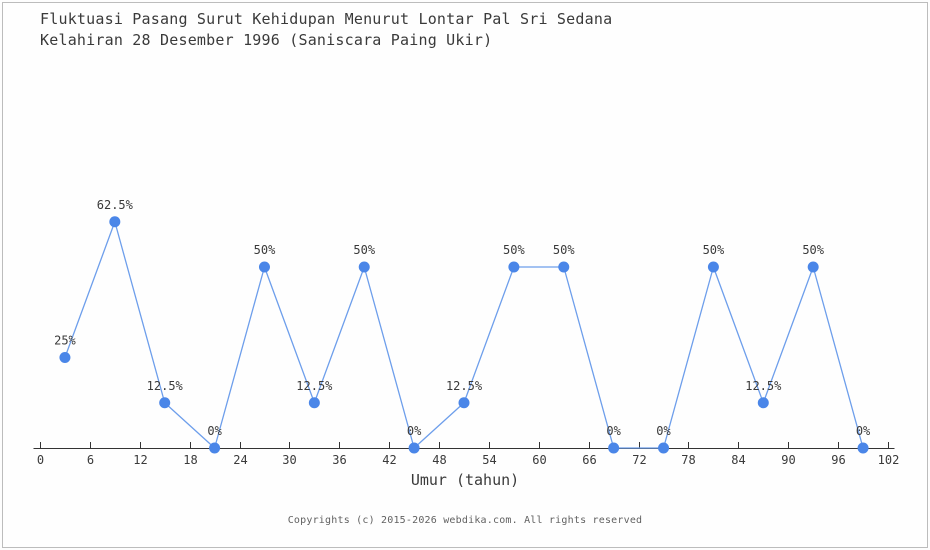 The width and height of the screenshot is (930, 550). What do you see at coordinates (40, 460) in the screenshot?
I see `x-axis-tick-label: 0` at bounding box center [40, 460].